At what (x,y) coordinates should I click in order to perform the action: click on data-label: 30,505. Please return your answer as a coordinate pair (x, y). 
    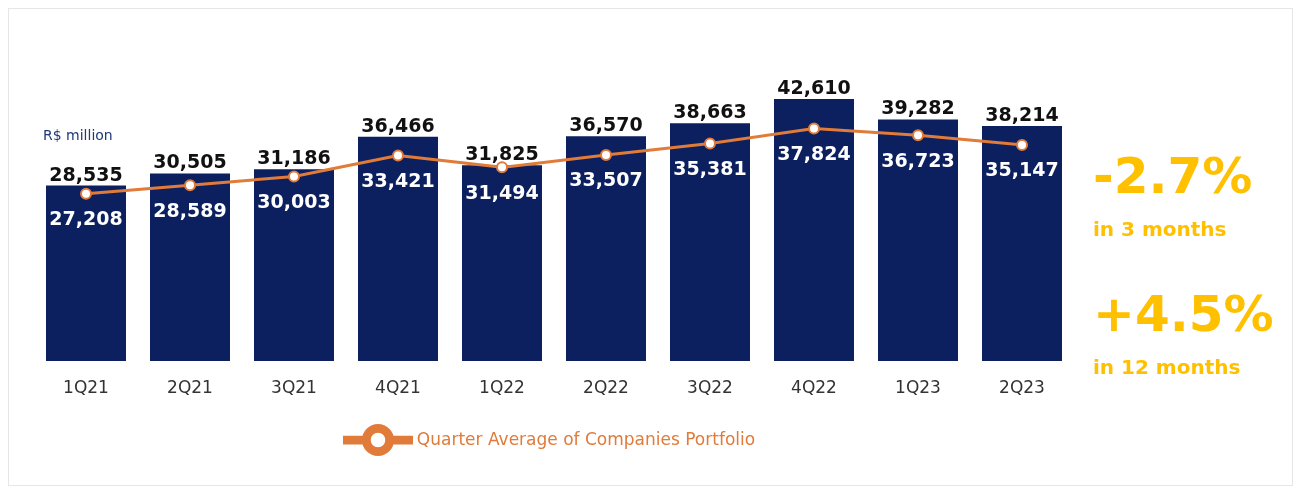
    Looking at the image, I should click on (190, 161).